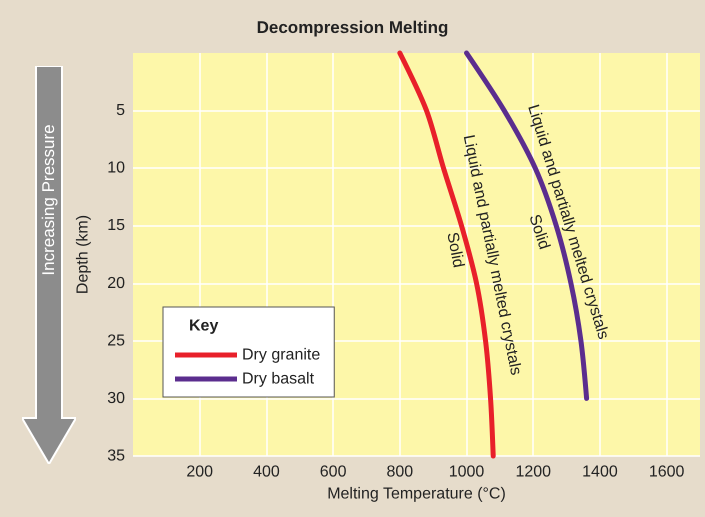  Describe the element at coordinates (266, 472) in the screenshot. I see `x-tick-label: 400` at that location.